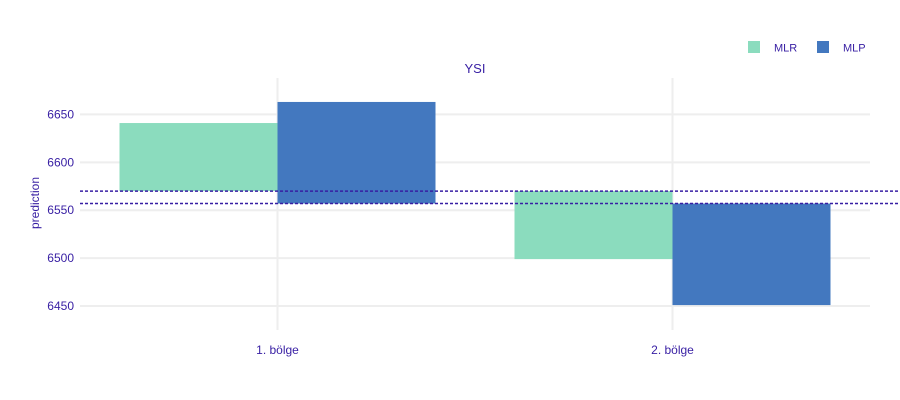  Describe the element at coordinates (672, 350) in the screenshot. I see `x-tick-label: 2. bölge` at that location.